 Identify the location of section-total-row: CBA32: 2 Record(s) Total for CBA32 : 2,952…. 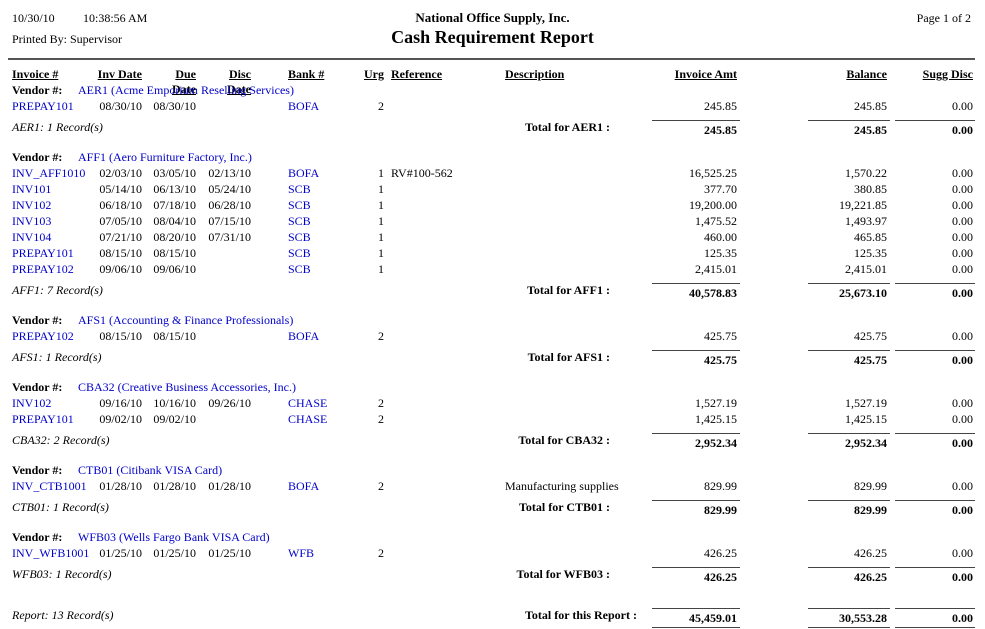
(492, 441).